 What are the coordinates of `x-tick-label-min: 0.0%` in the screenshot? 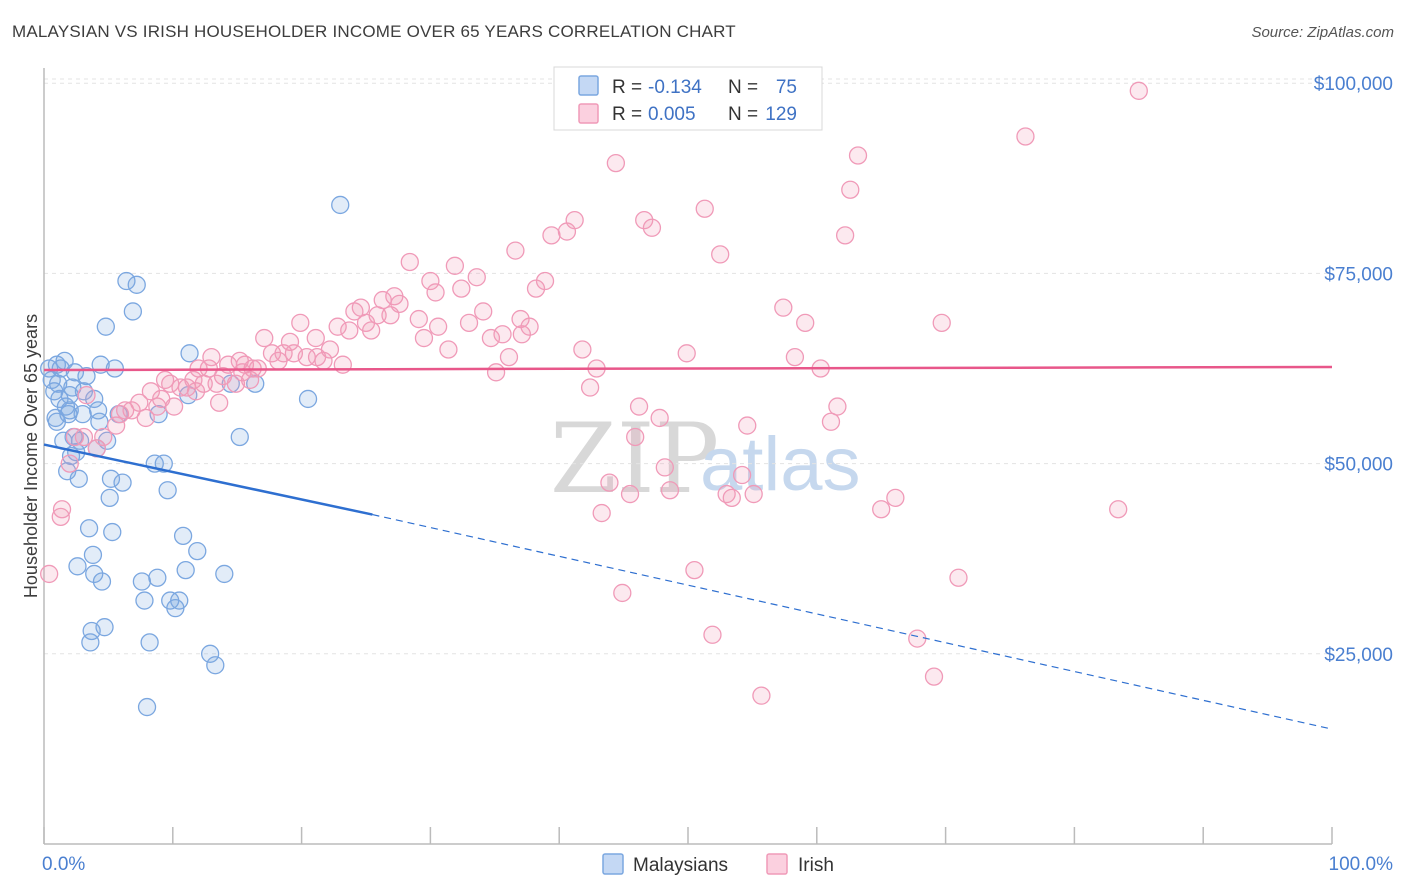 It's located at (63, 864).